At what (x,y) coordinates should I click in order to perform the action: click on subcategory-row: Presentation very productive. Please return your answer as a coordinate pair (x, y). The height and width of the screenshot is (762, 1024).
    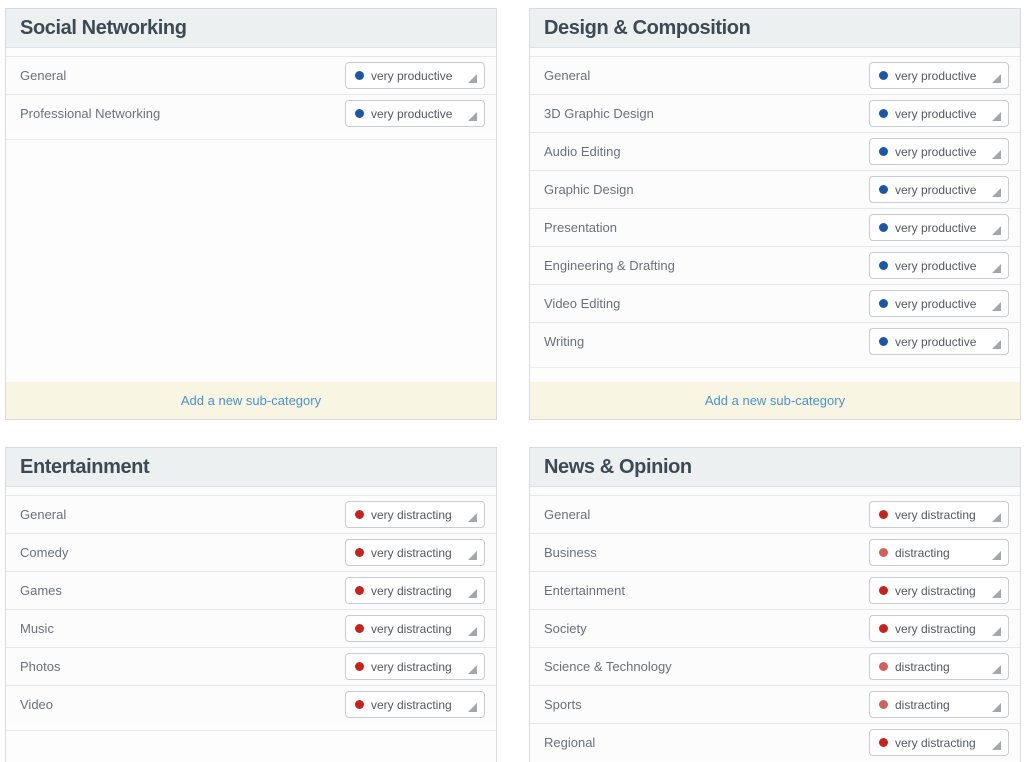
    Looking at the image, I should click on (775, 227).